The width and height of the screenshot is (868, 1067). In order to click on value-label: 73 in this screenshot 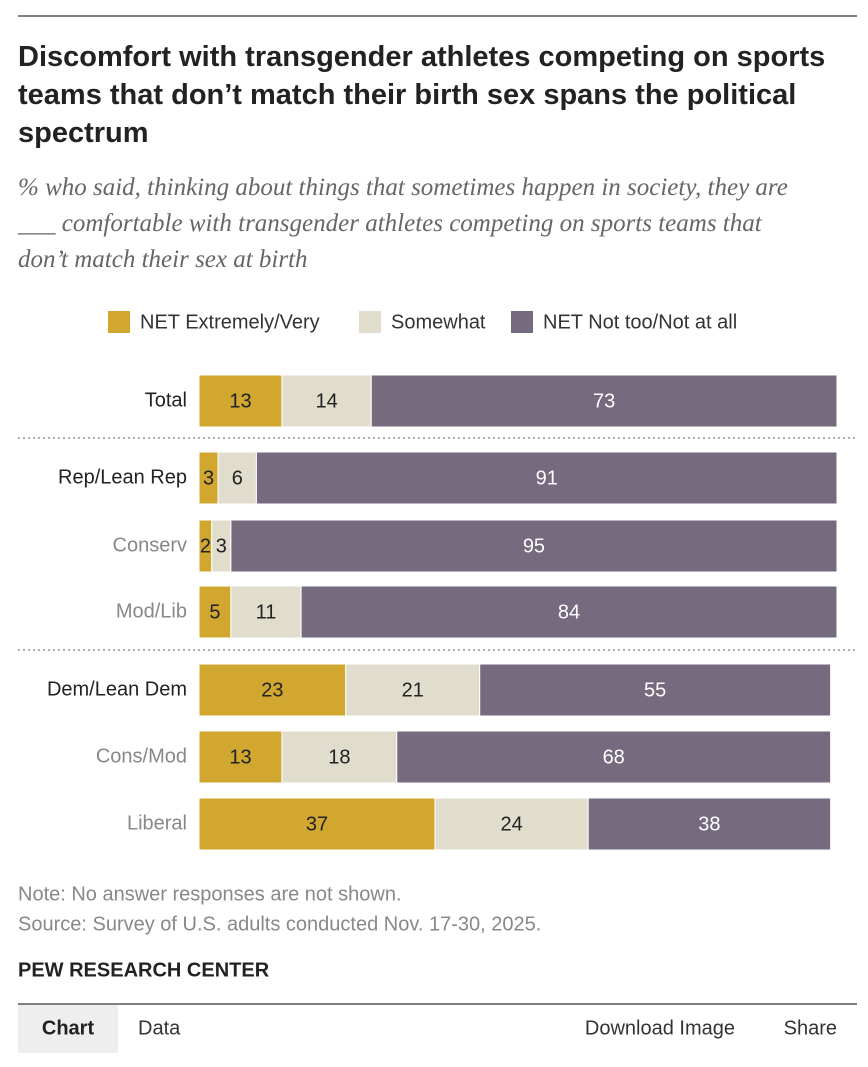, I will do `click(604, 401)`.